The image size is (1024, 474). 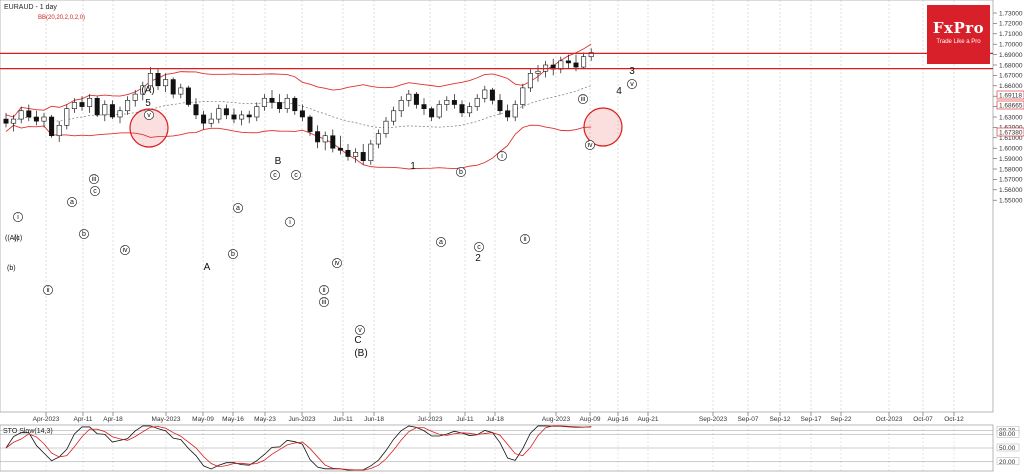 What do you see at coordinates (1011, 55) in the screenshot?
I see `y-tick-label: 1.69000` at bounding box center [1011, 55].